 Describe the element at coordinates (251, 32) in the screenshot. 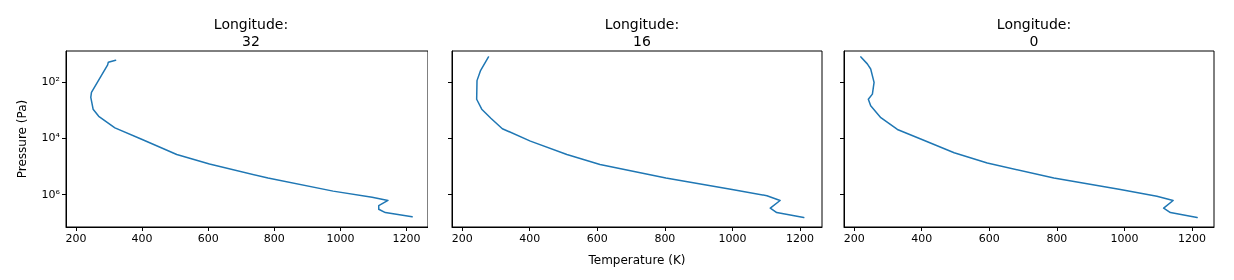

I see `chart-title: Longitude: 32` at that location.